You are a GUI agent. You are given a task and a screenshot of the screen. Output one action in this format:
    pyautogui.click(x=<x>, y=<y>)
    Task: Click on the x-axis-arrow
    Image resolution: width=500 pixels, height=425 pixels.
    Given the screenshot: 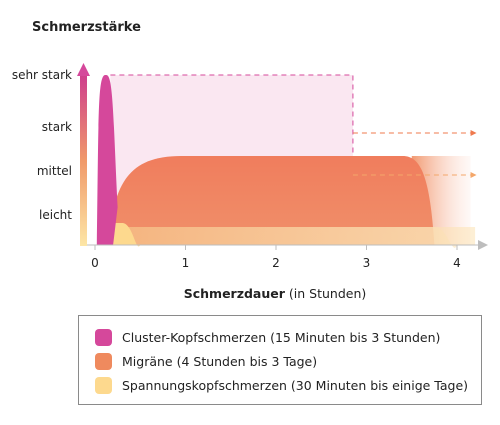 What is the action you would take?
    pyautogui.click(x=483, y=245)
    